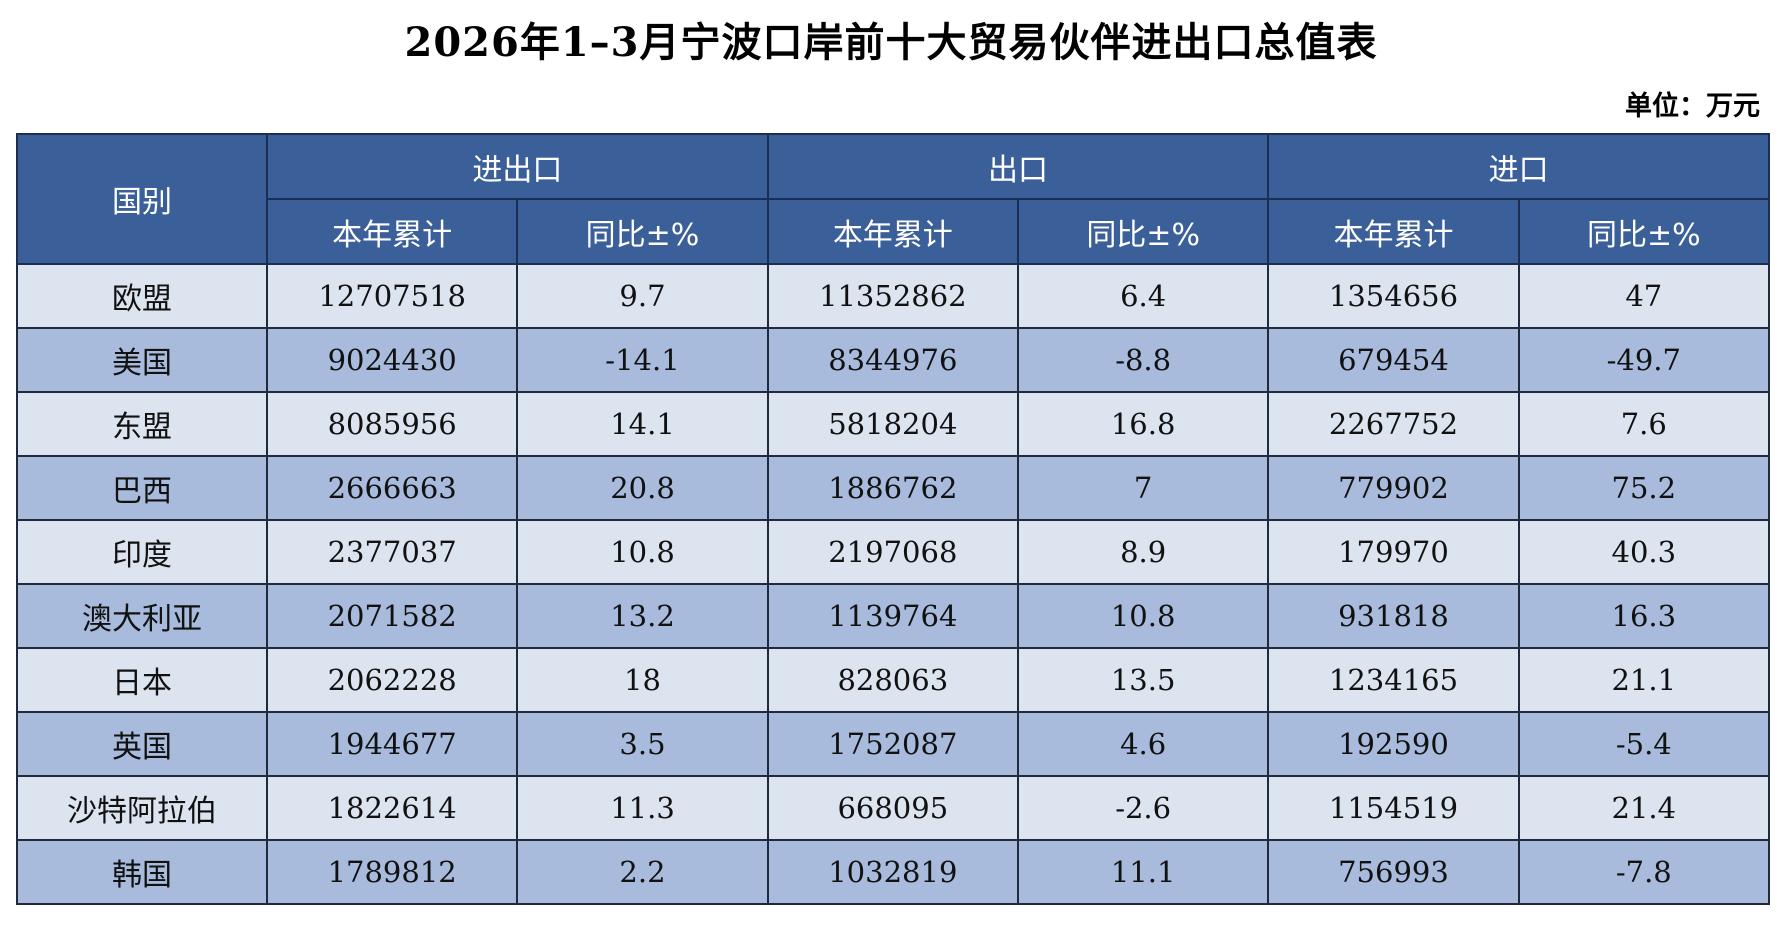 The height and width of the screenshot is (944, 1782). I want to click on total-yoy-cell: 14.1, so click(642, 424).